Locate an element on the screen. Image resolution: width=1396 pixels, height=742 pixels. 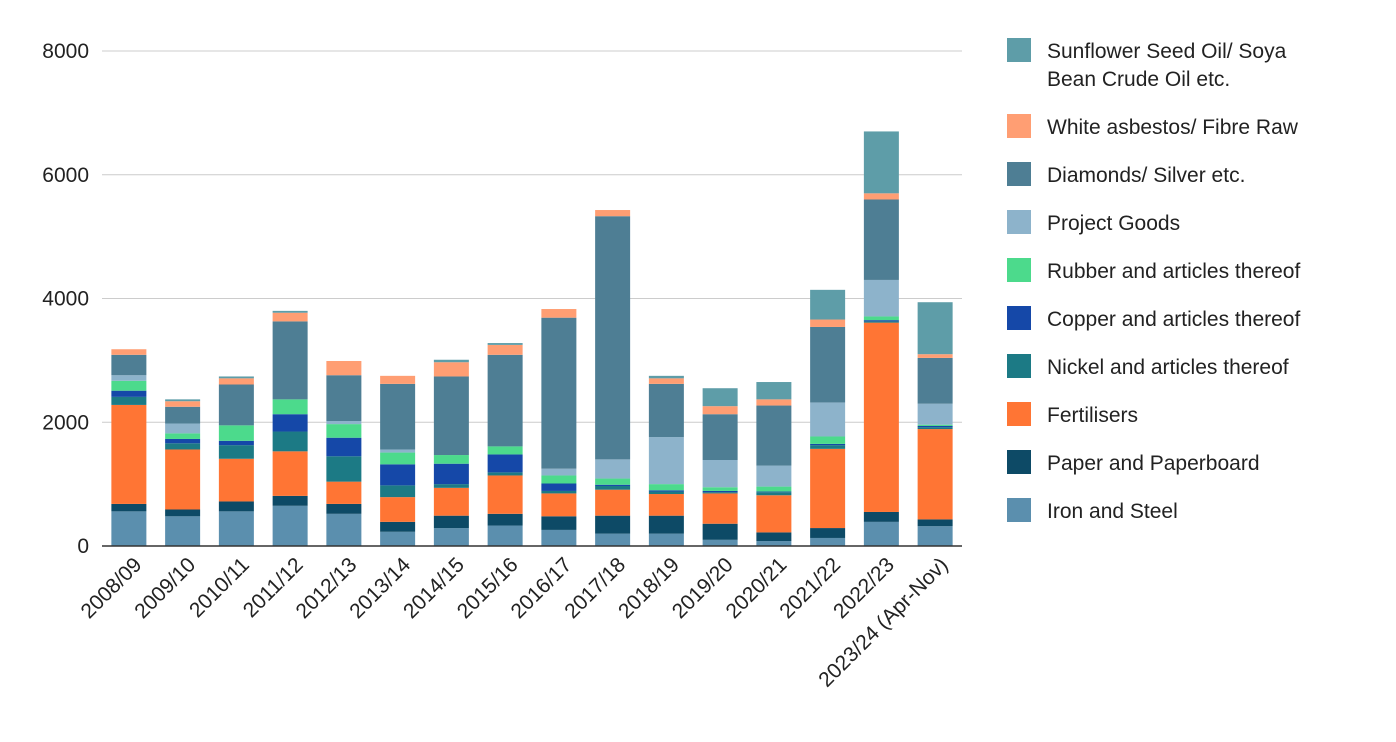
legend-item: Fertilisers is located at coordinates (1072, 414).